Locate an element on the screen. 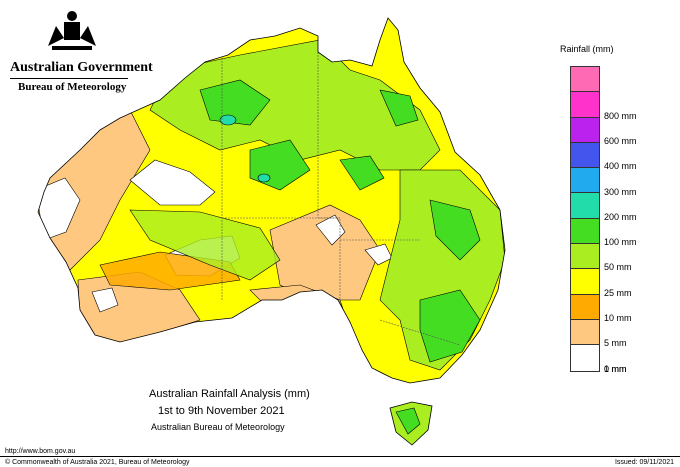  legend-label: 800 mm is located at coordinates (620, 115).